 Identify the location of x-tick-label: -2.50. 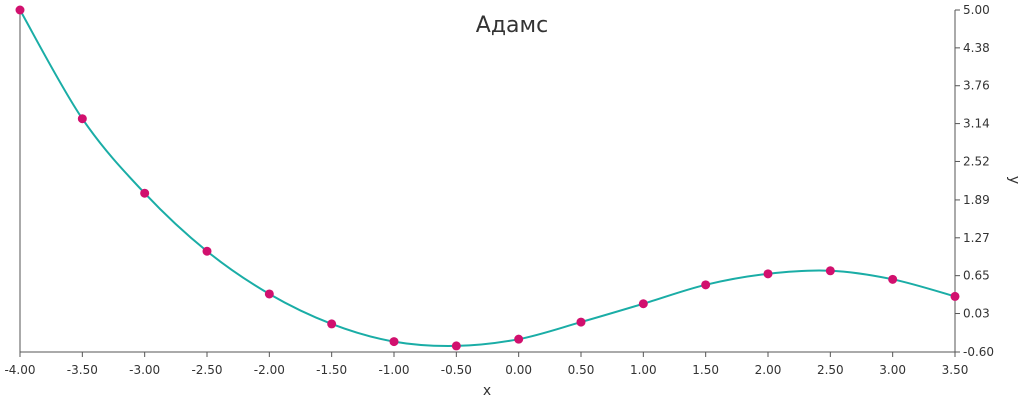
(206, 370).